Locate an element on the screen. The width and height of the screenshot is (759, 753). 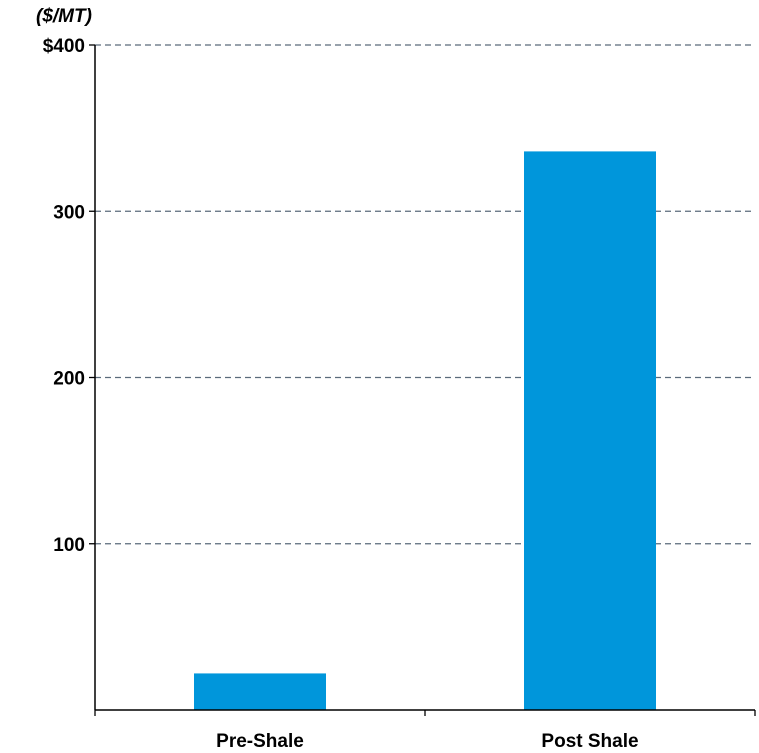
x-tick-label: Pre-Shale is located at coordinates (260, 741).